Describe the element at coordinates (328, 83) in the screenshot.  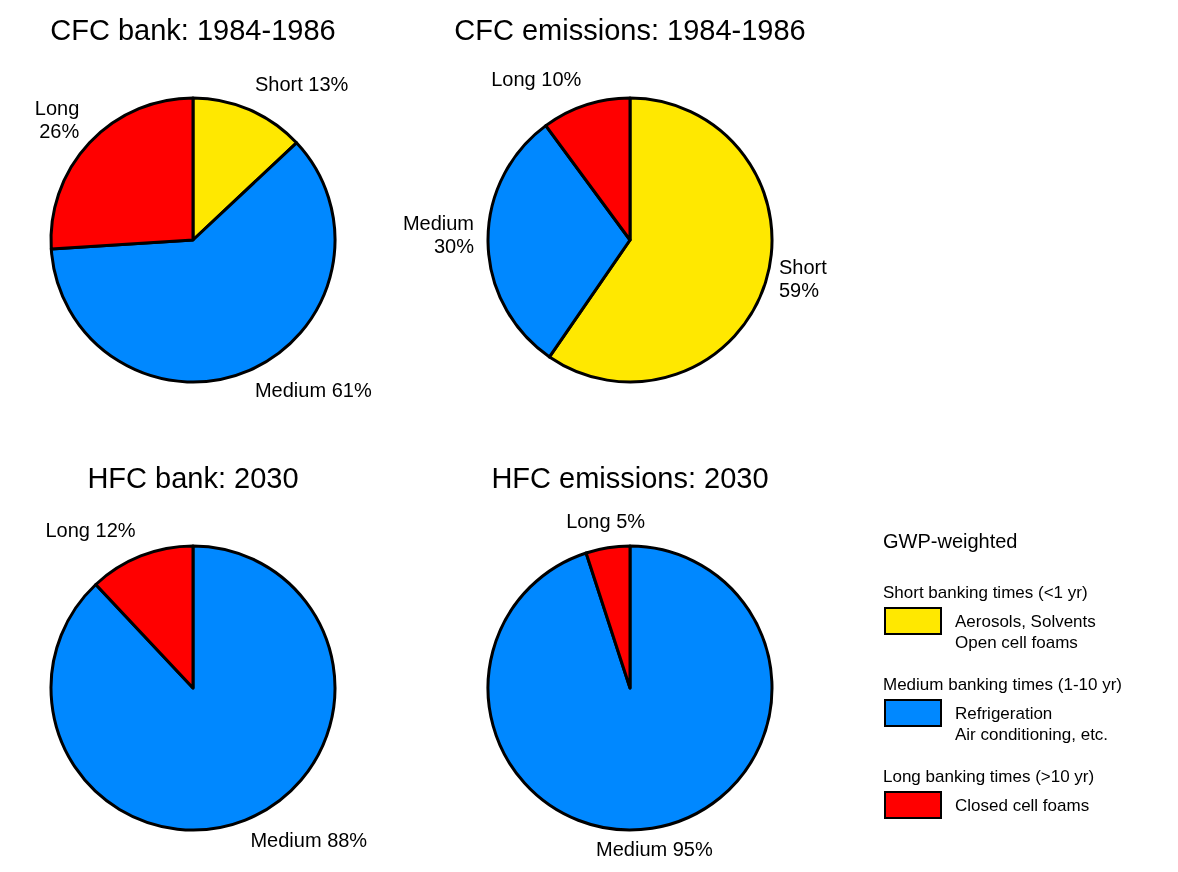
I see `data-label: 13%` at that location.